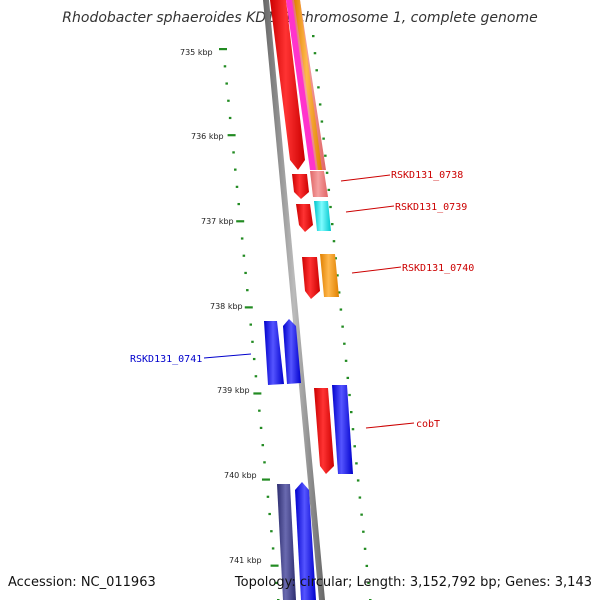  I want to click on genome-axis, so click(294, 300).